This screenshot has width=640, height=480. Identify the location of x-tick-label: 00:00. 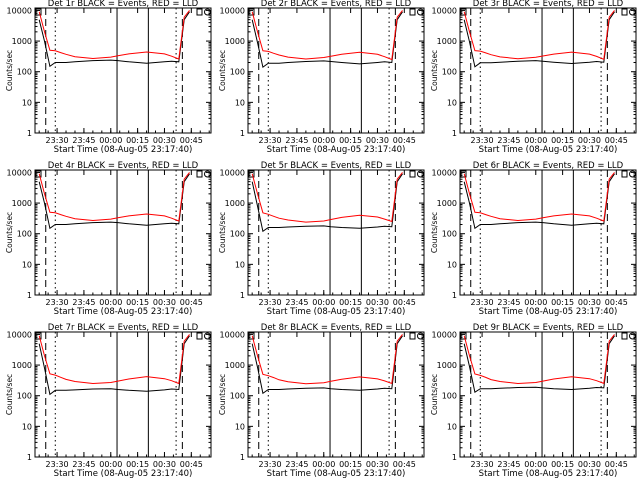
(323, 302).